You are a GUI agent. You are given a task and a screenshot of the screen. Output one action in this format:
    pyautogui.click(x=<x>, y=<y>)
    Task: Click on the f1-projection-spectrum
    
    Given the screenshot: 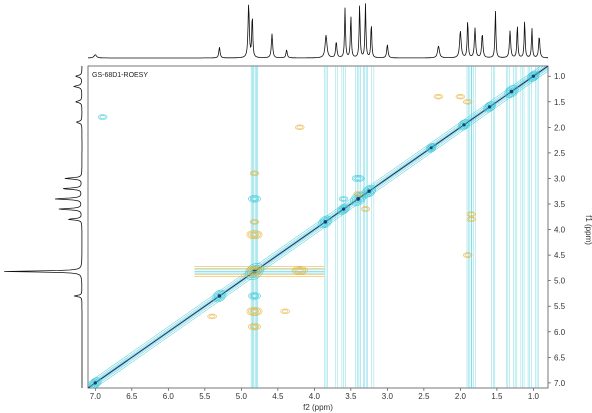 What is the action you would take?
    pyautogui.click(x=43, y=227)
    